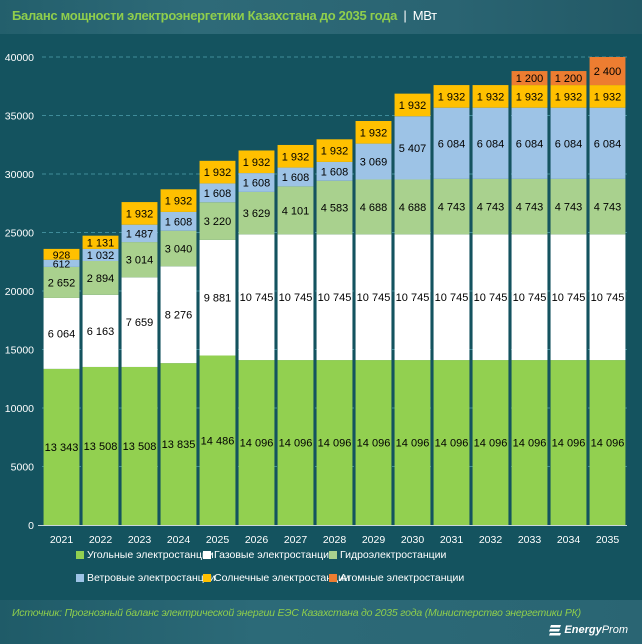 The width and height of the screenshot is (642, 644). What do you see at coordinates (140, 540) in the screenshot?
I see `x-tick-label: 2023` at bounding box center [140, 540].